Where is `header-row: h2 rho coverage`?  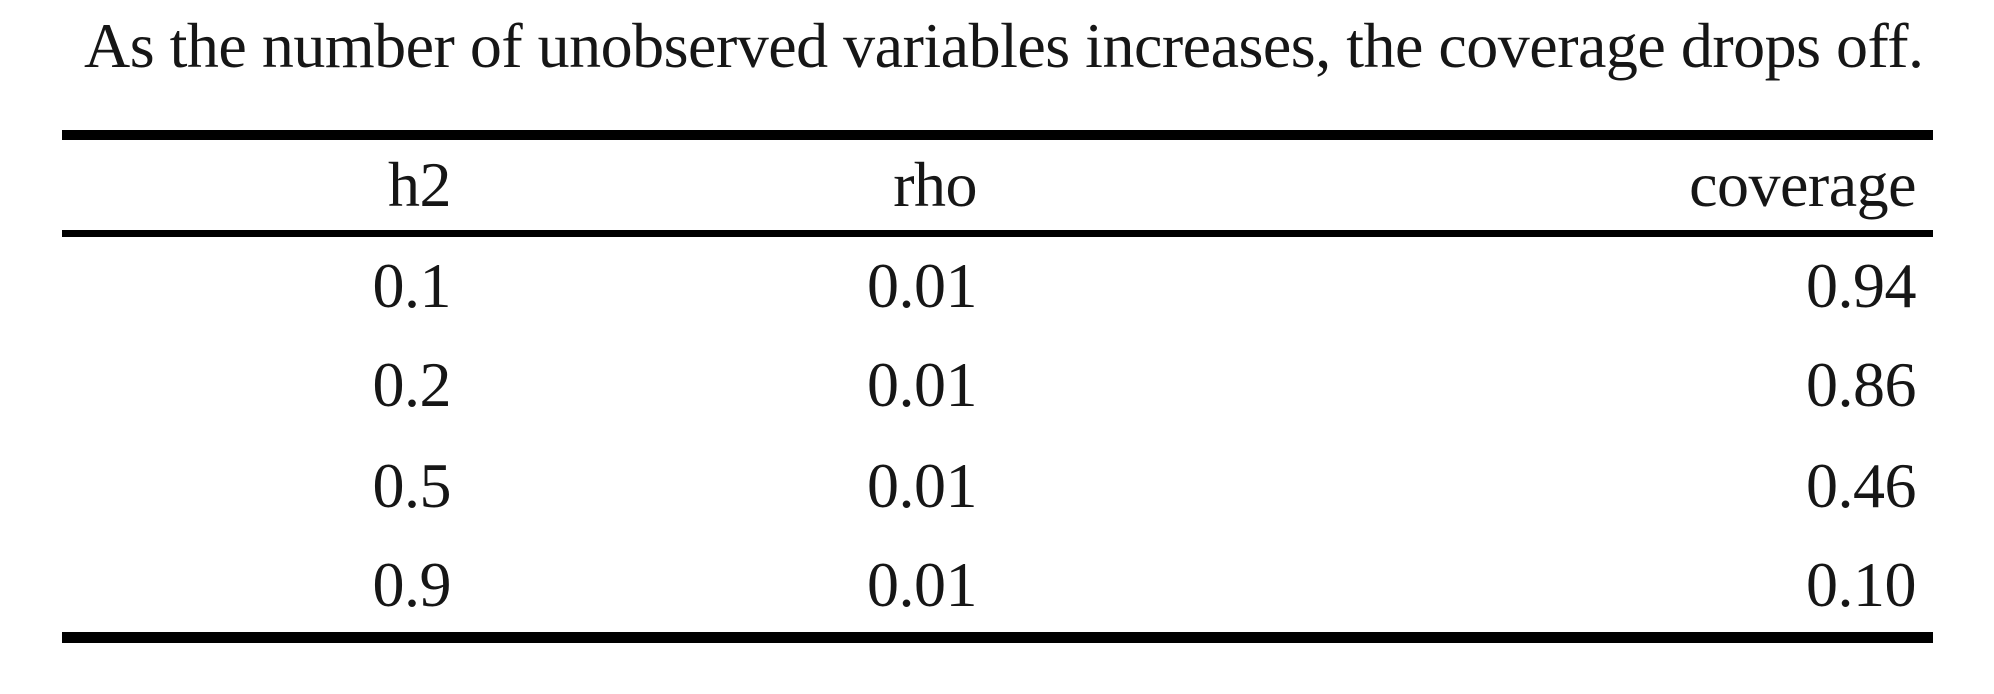
header-row: h2 rho coverage is located at coordinates (997, 183).